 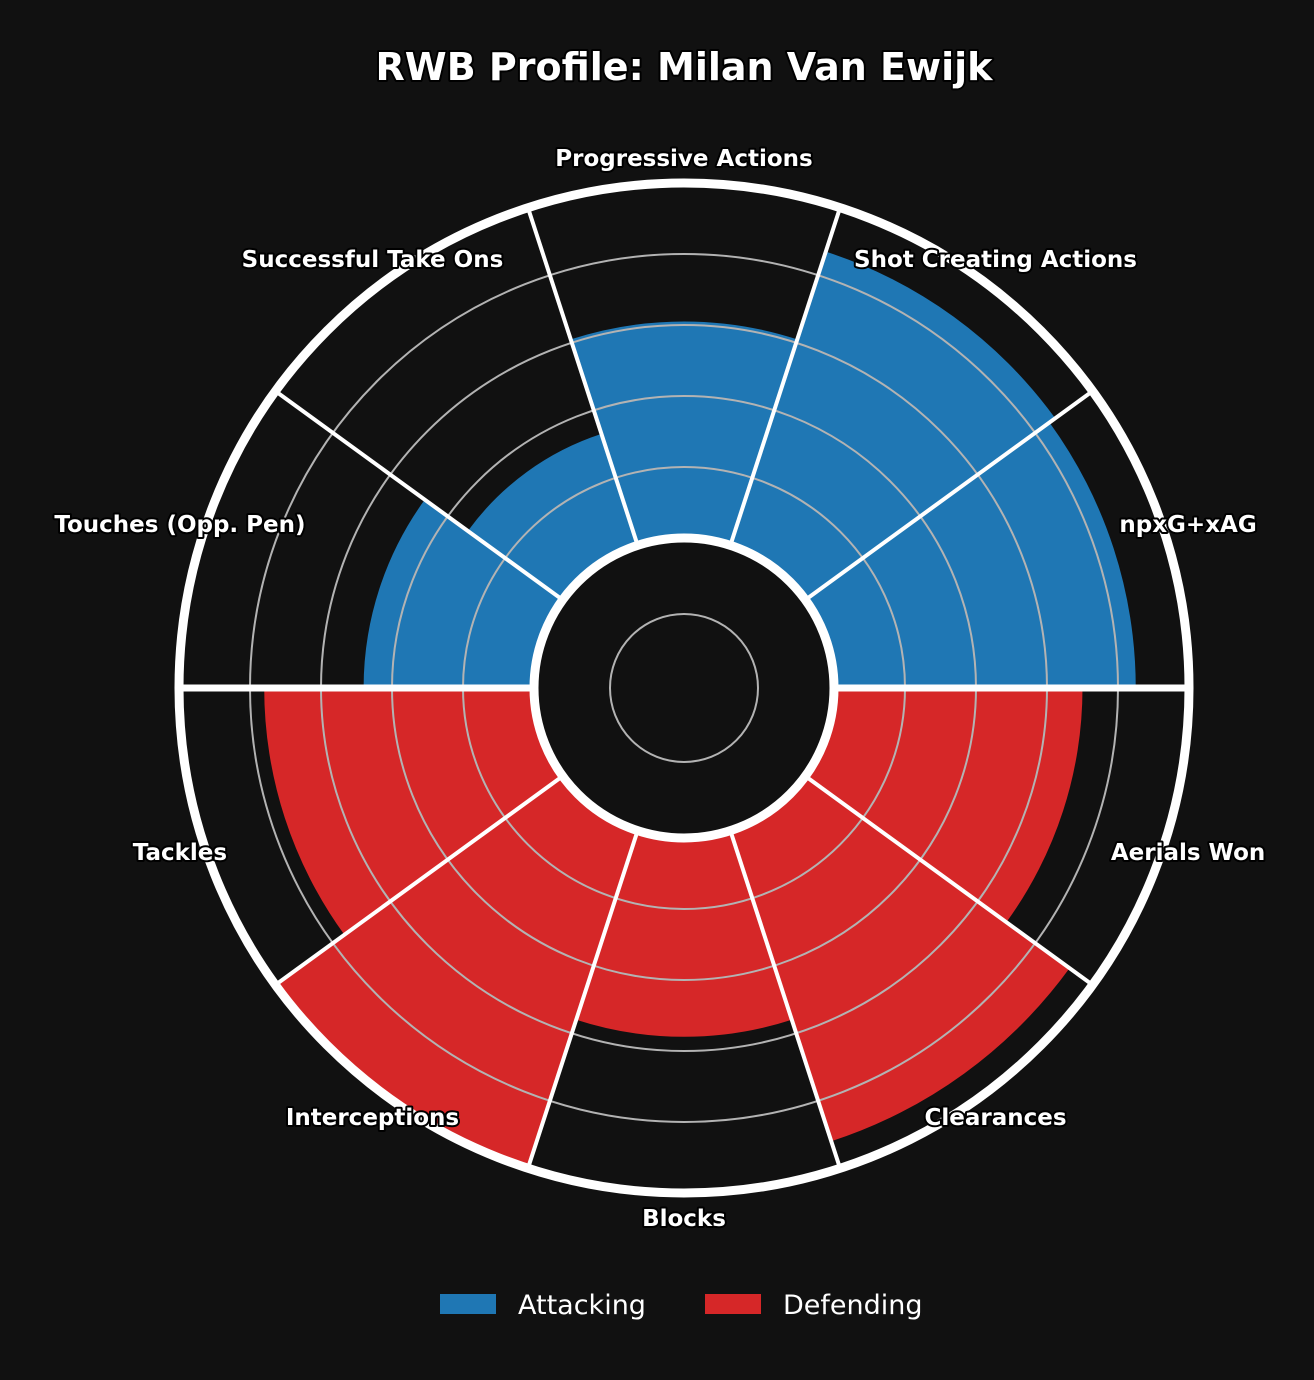 I want to click on label-npxg-xag: npxG+xAG, so click(x=1187, y=525).